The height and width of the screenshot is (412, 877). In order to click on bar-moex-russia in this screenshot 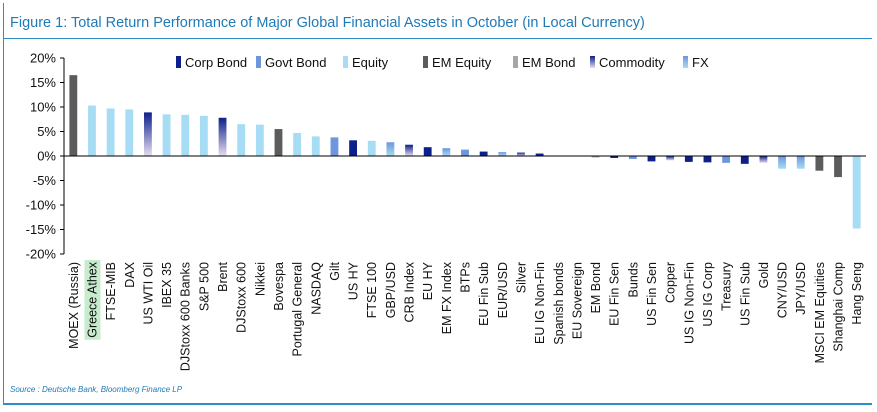, I will do `click(73, 115)`.